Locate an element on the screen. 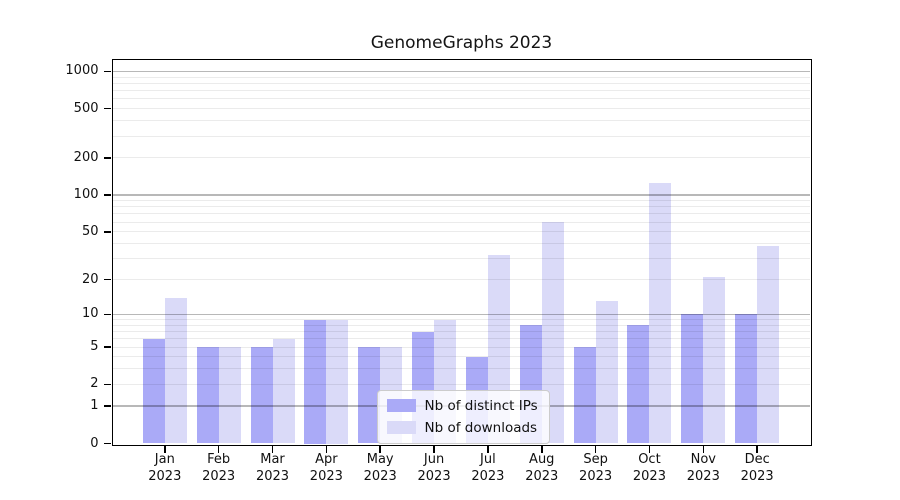 The image size is (900, 500). bar-ips-oct is located at coordinates (638, 384).